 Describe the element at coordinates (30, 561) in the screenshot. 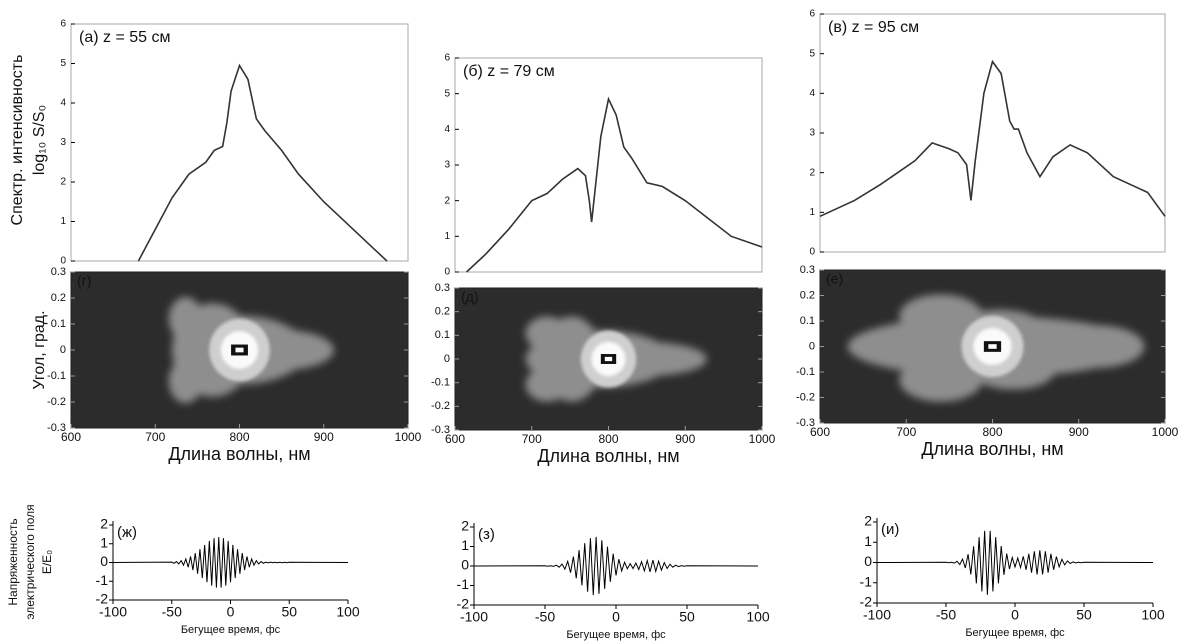

I see `y-axis-label: электрического поля` at that location.